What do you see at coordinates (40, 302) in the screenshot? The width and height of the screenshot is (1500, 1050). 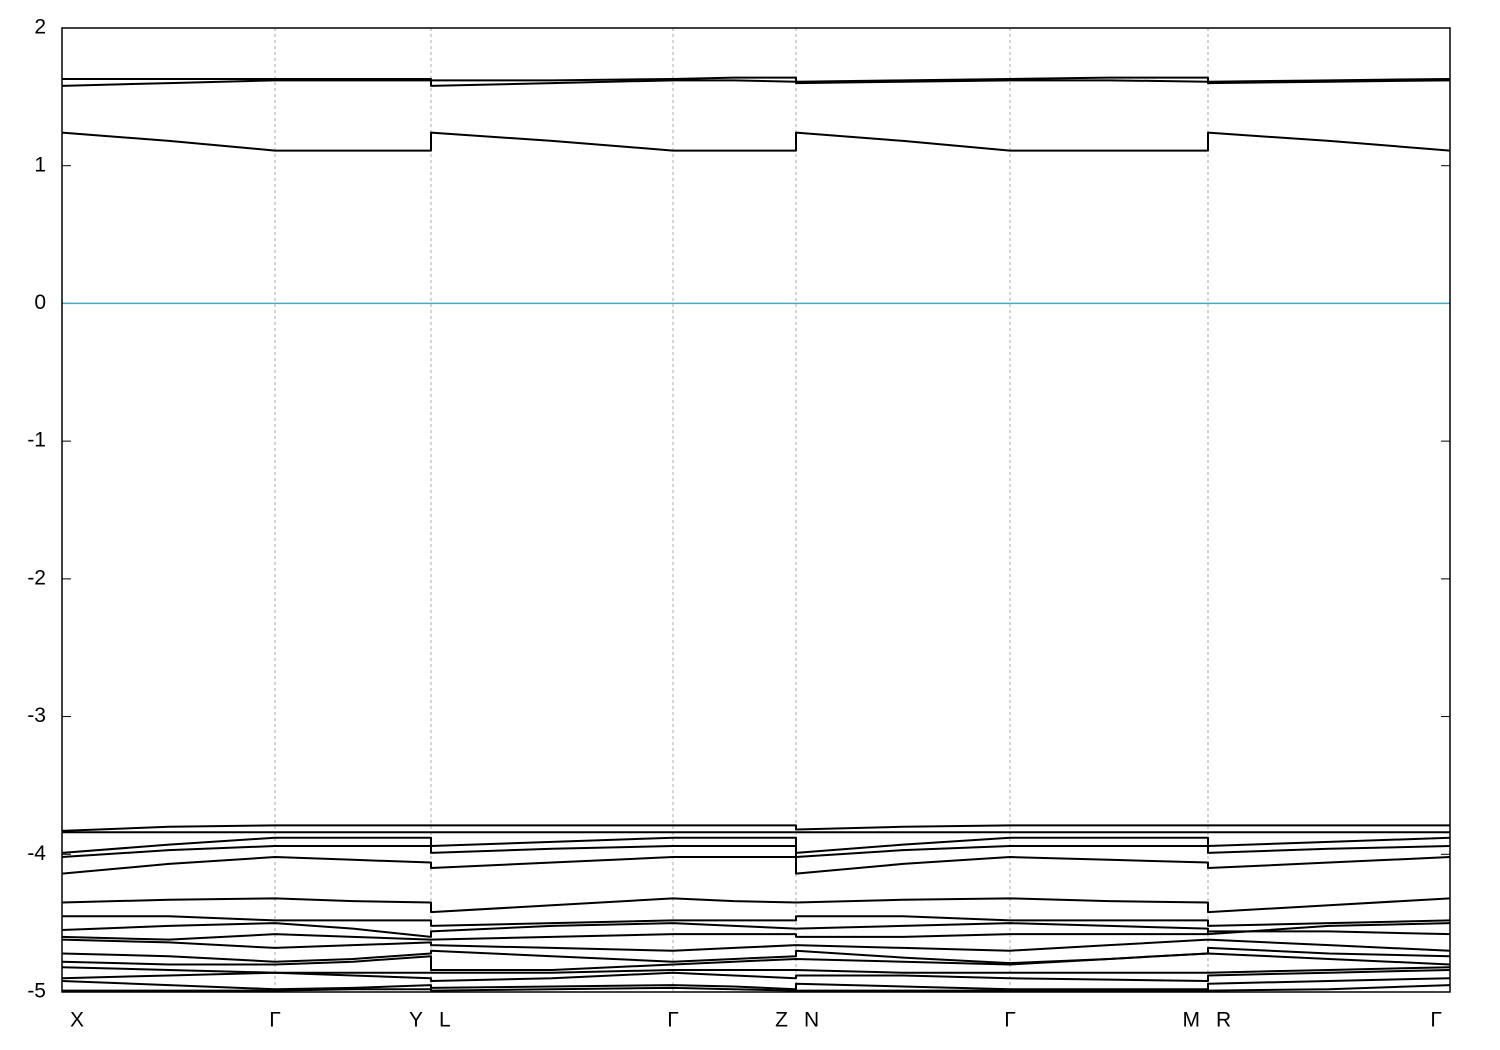 I see `y-tick-label: 0` at bounding box center [40, 302].